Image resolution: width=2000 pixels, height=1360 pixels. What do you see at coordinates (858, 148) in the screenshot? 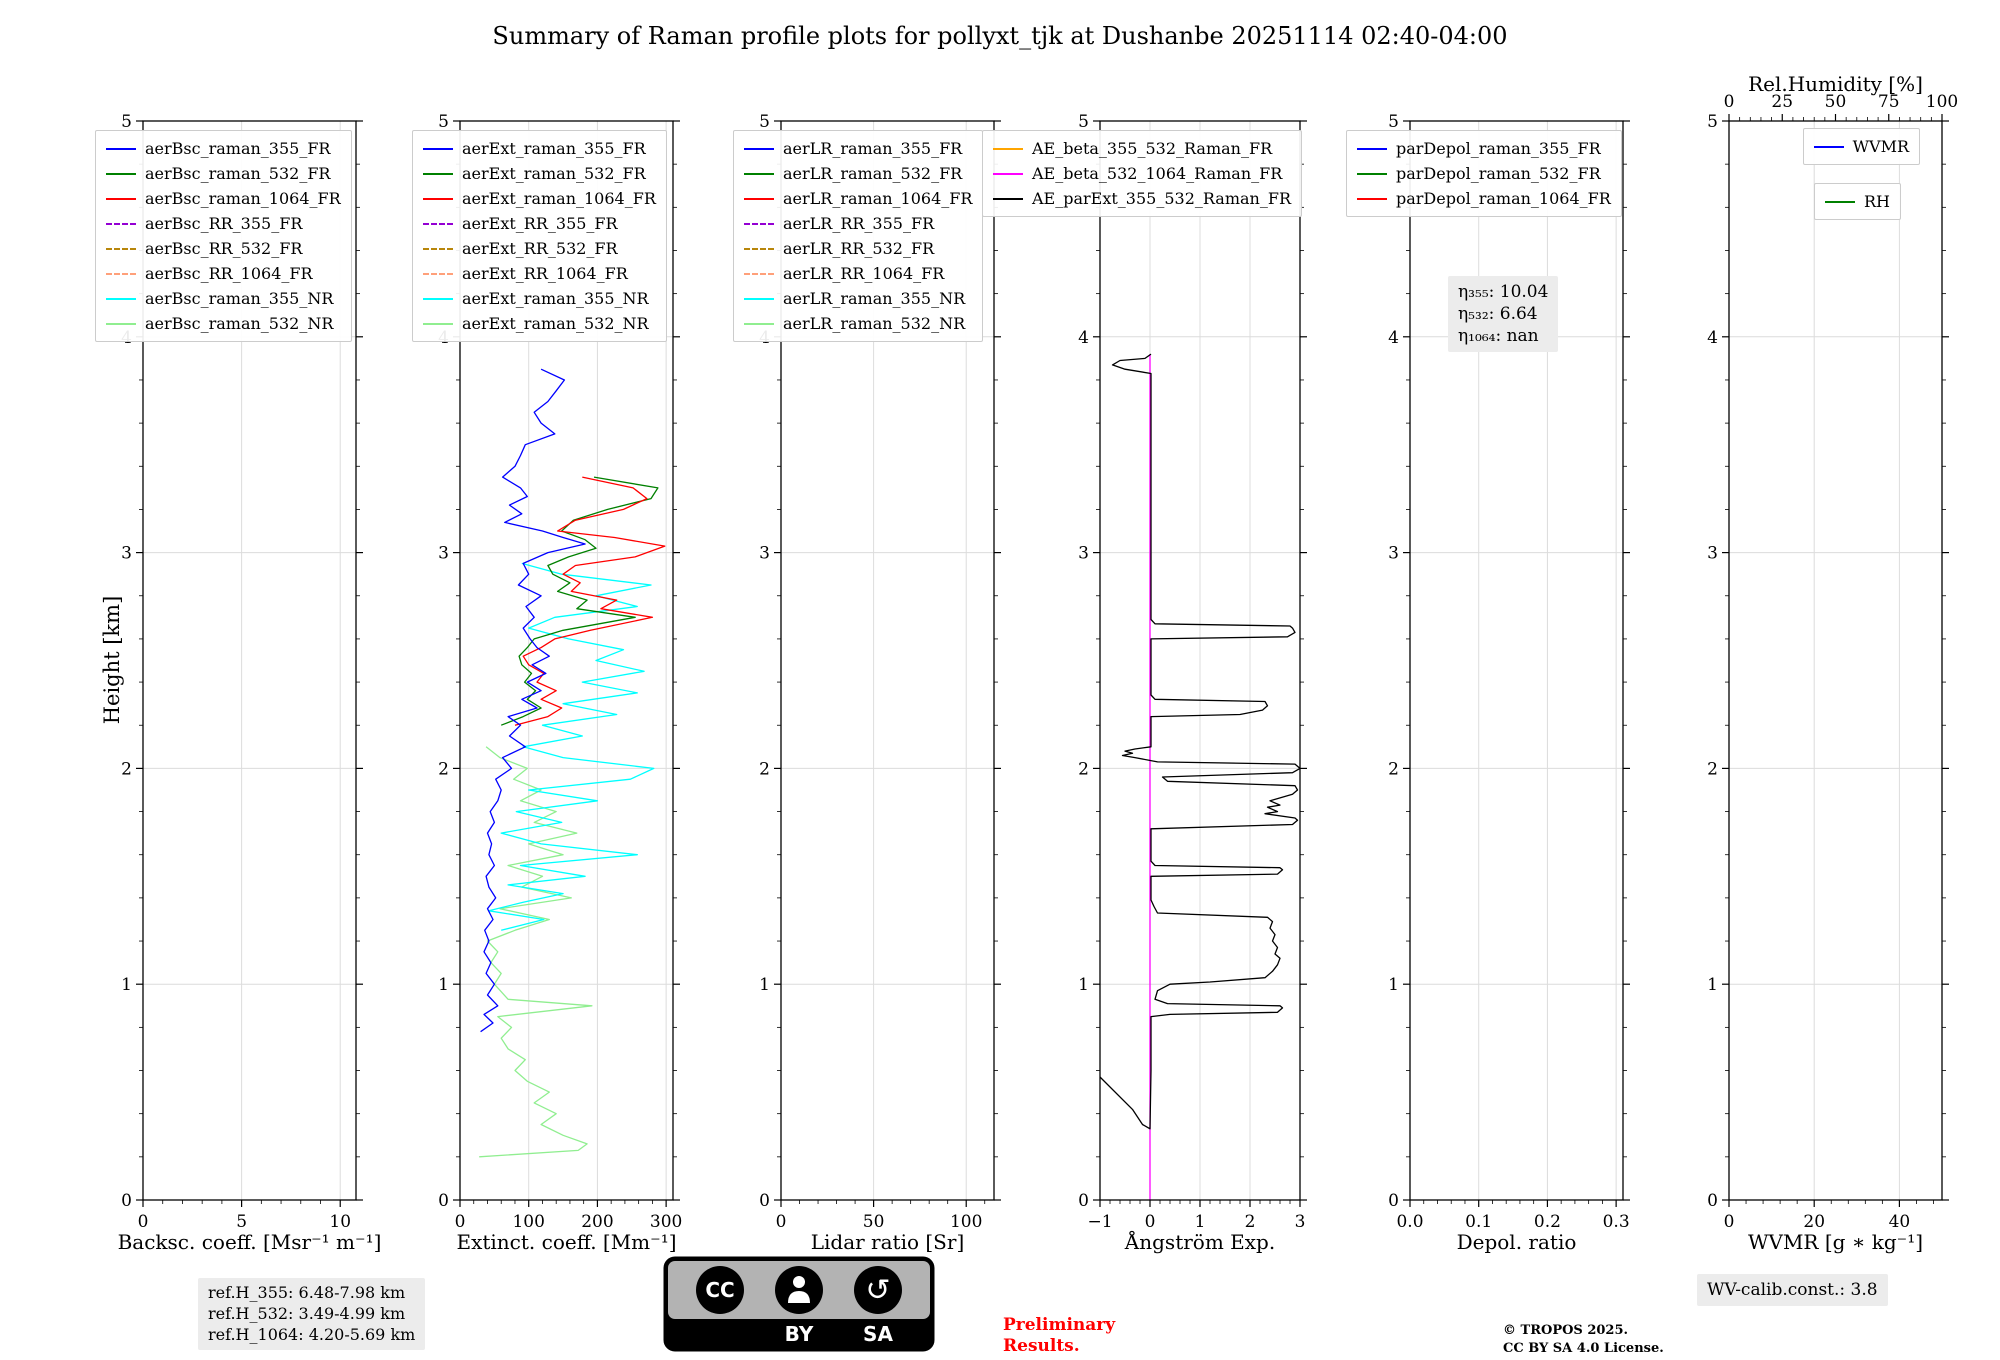
I see `legend-item: aerLR_raman_355_FR` at bounding box center [858, 148].